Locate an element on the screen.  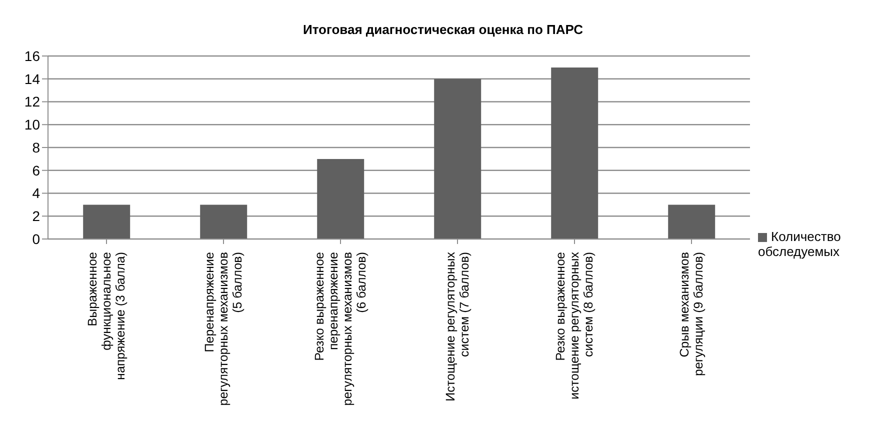
x-tick-label: Истощение регуляторных систем (7 баллов) is located at coordinates (458, 326).